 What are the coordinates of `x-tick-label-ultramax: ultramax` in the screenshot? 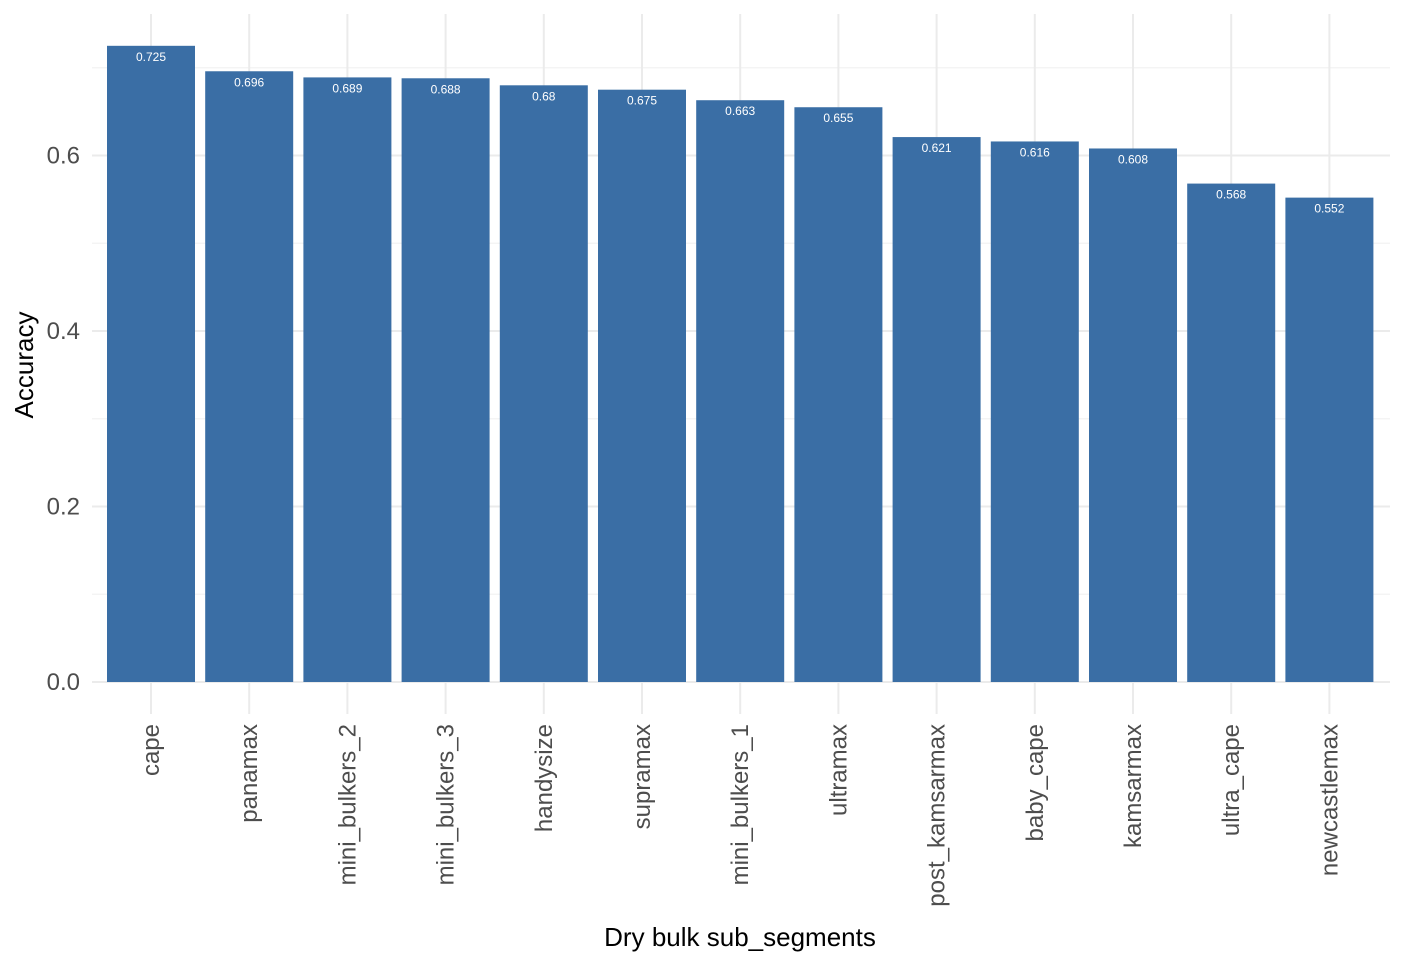 It's located at (838, 770).